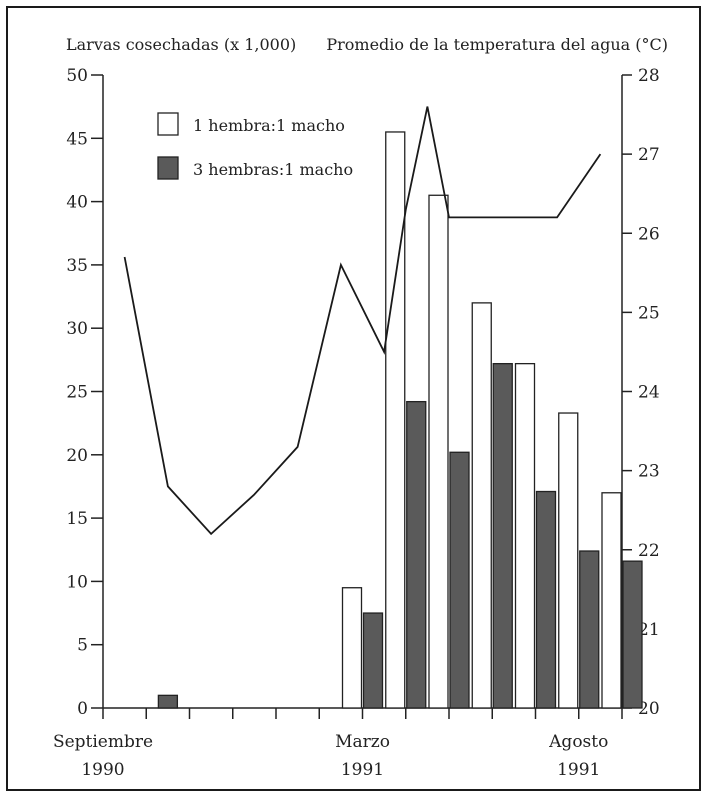 This screenshot has width=709, height=797. What do you see at coordinates (497, 44) in the screenshot?
I see `right-axis-title: Promedio de la temperatura del agua (°C)` at bounding box center [497, 44].